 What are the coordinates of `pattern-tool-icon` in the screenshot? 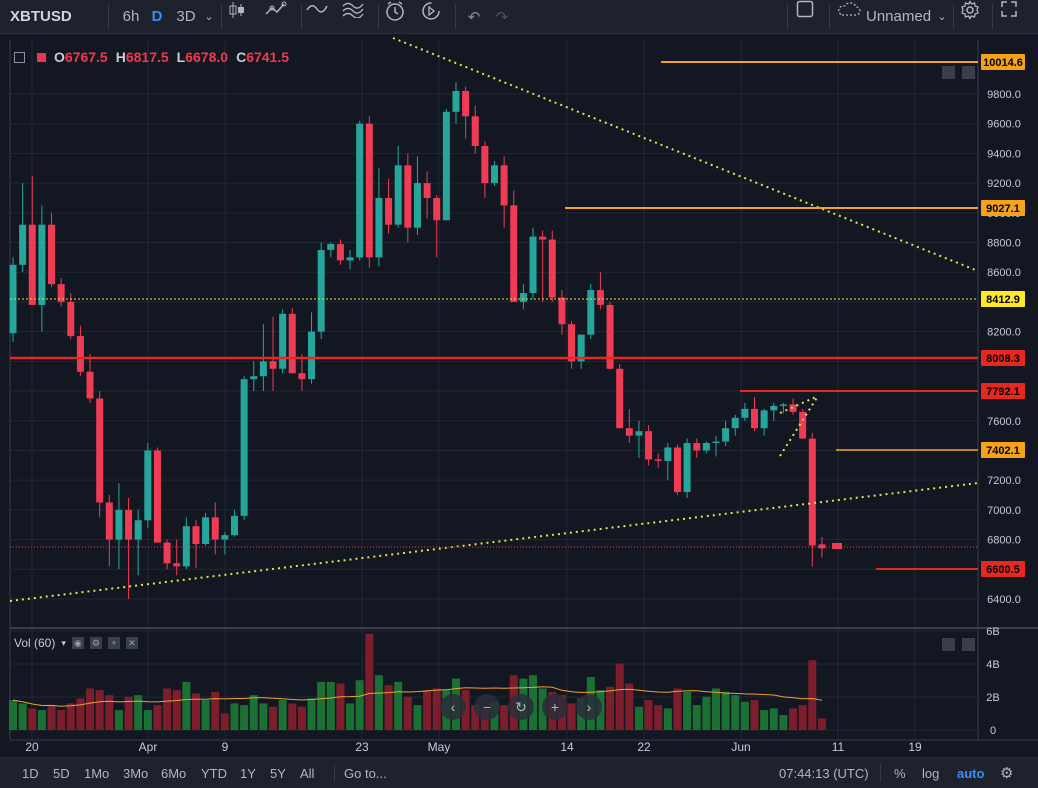 It's located at (356, 16).